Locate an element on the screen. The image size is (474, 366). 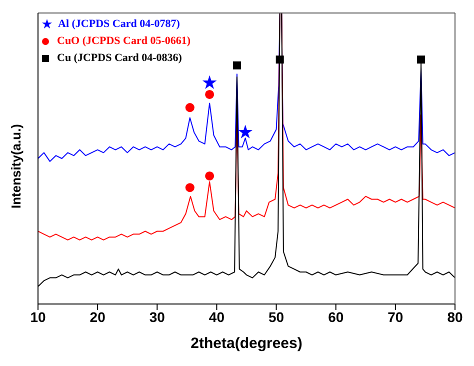
legend-label: Cu (JCPDS Card 04-0836) is located at coordinates (119, 58).